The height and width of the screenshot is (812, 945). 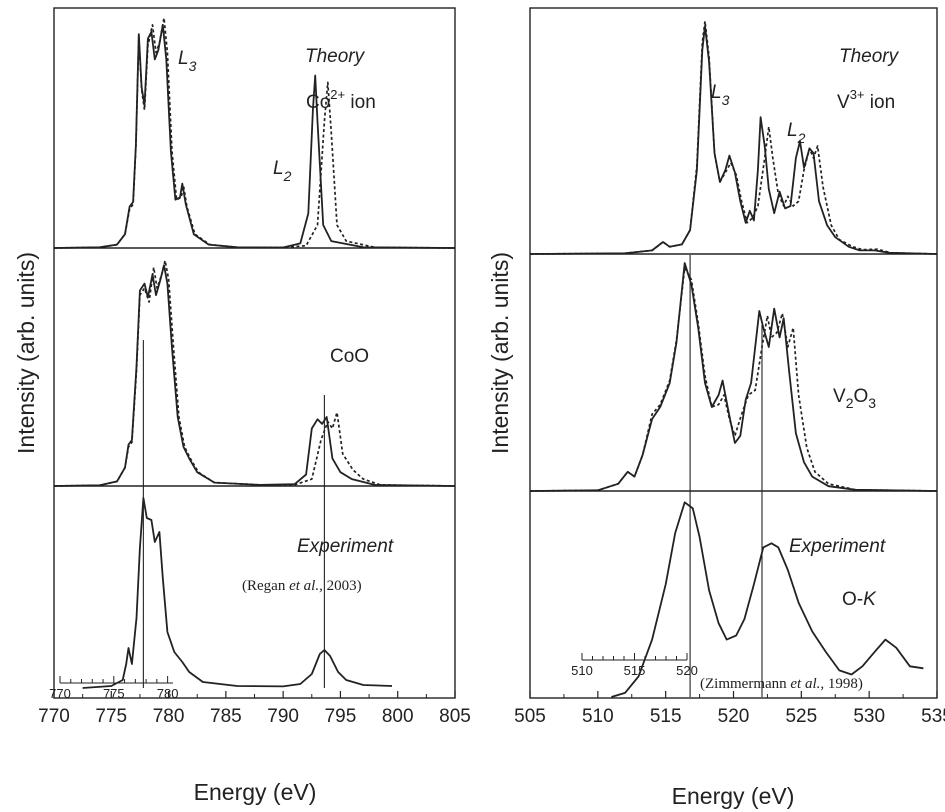 I want to click on v-ion-base: V, so click(x=843, y=102).